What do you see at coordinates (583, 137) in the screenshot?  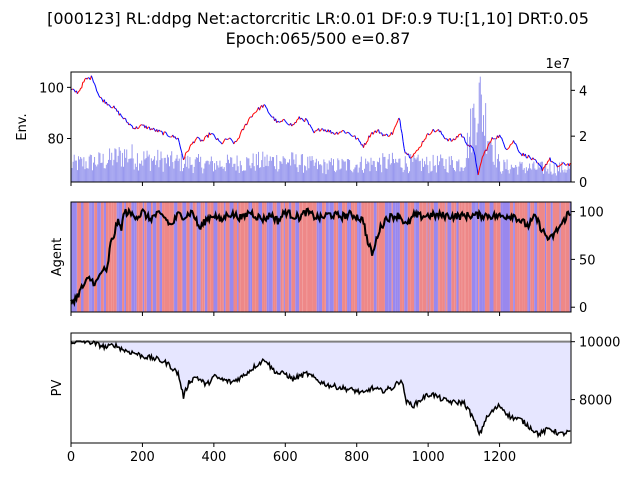 I see `env-y2-tick-label: 2` at bounding box center [583, 137].